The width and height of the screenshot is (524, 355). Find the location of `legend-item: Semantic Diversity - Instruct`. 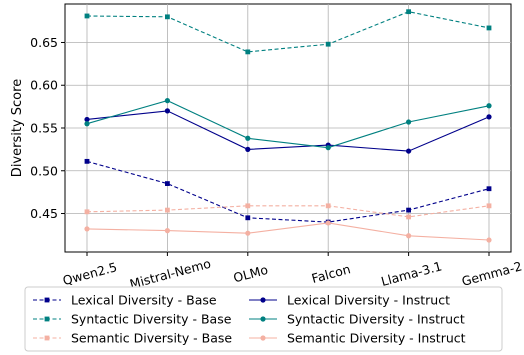

legend-item: Semantic Diversity - Instruct is located at coordinates (357, 338).